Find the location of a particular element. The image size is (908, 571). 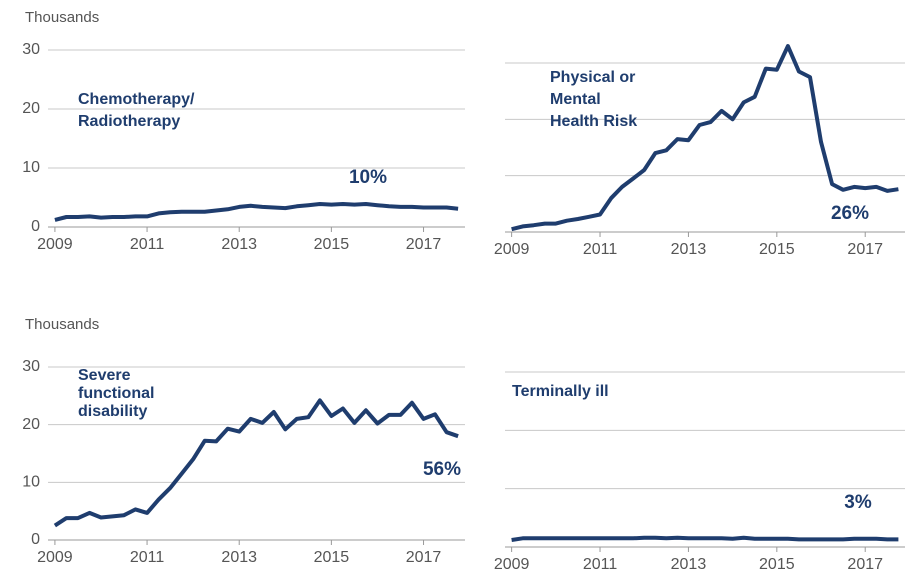

series-label: Physical or is located at coordinates (592, 77).